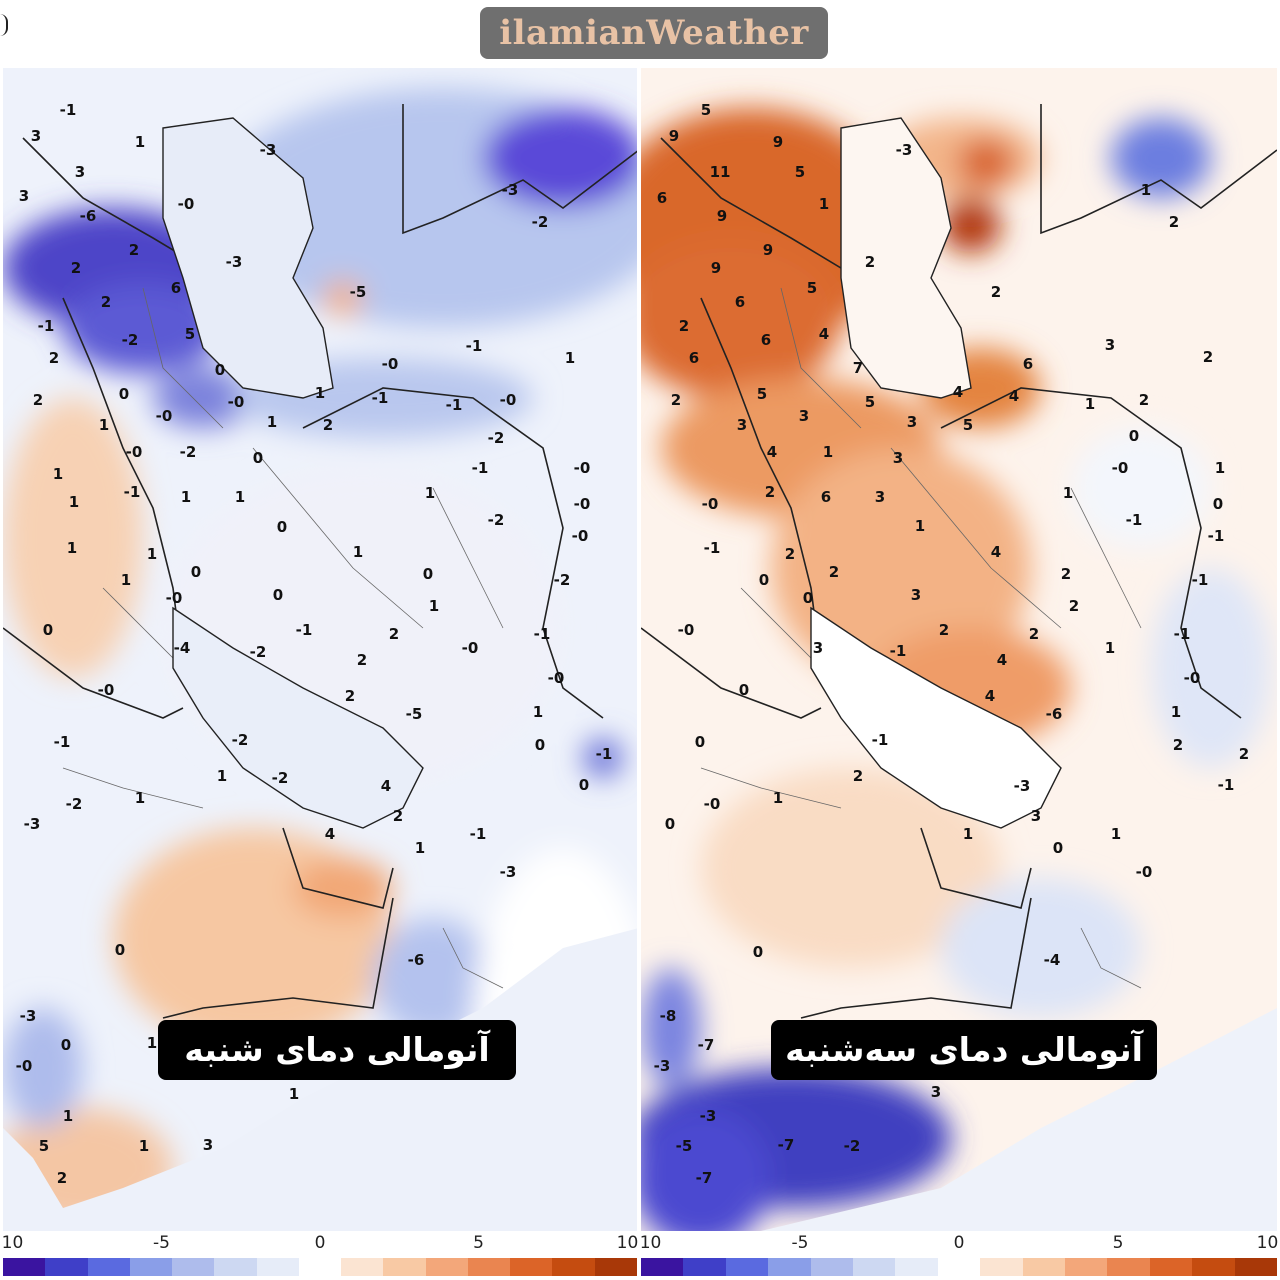 The width and height of the screenshot is (1280, 1280). I want to click on anomaly-value-label: 6, so click(662, 198).